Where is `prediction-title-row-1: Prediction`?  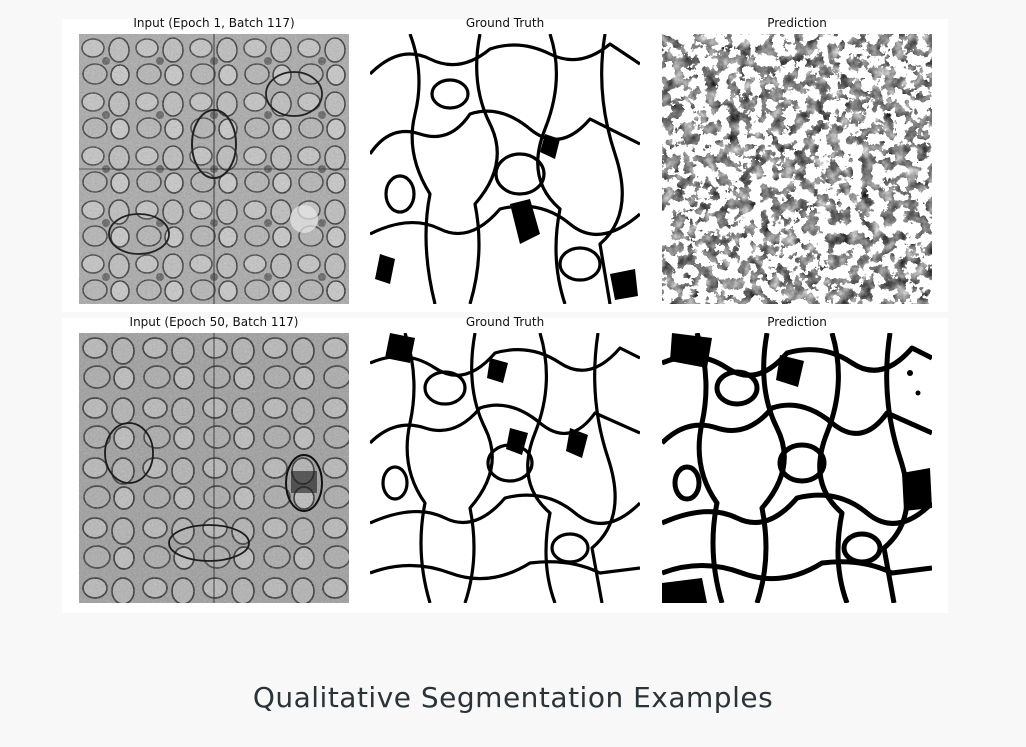 prediction-title-row-1: Prediction is located at coordinates (797, 23).